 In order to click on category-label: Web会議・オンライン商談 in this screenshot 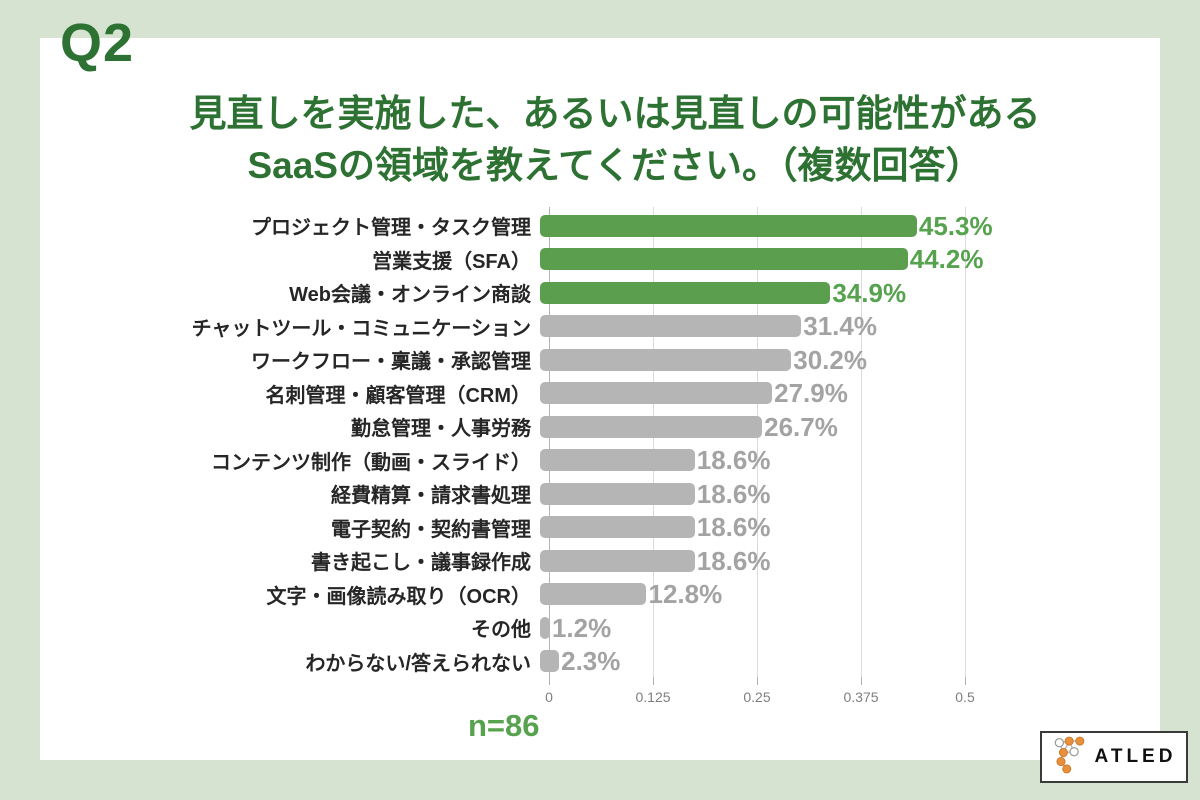, I will do `click(410, 295)`.